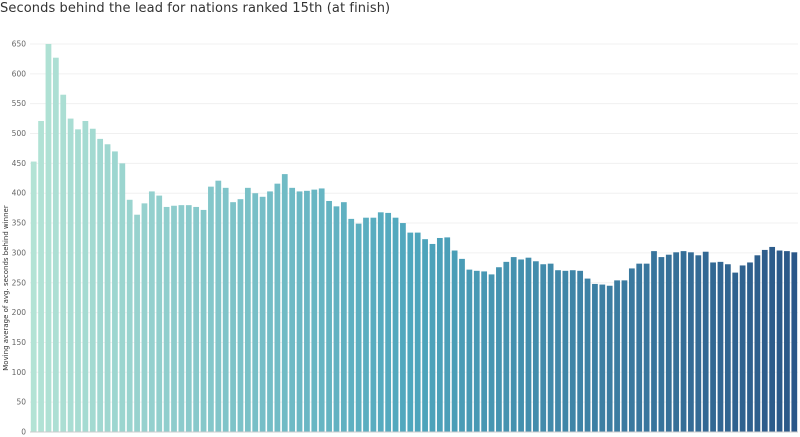 This screenshot has width=800, height=437. I want to click on y-tick-label: 300, so click(19, 252).